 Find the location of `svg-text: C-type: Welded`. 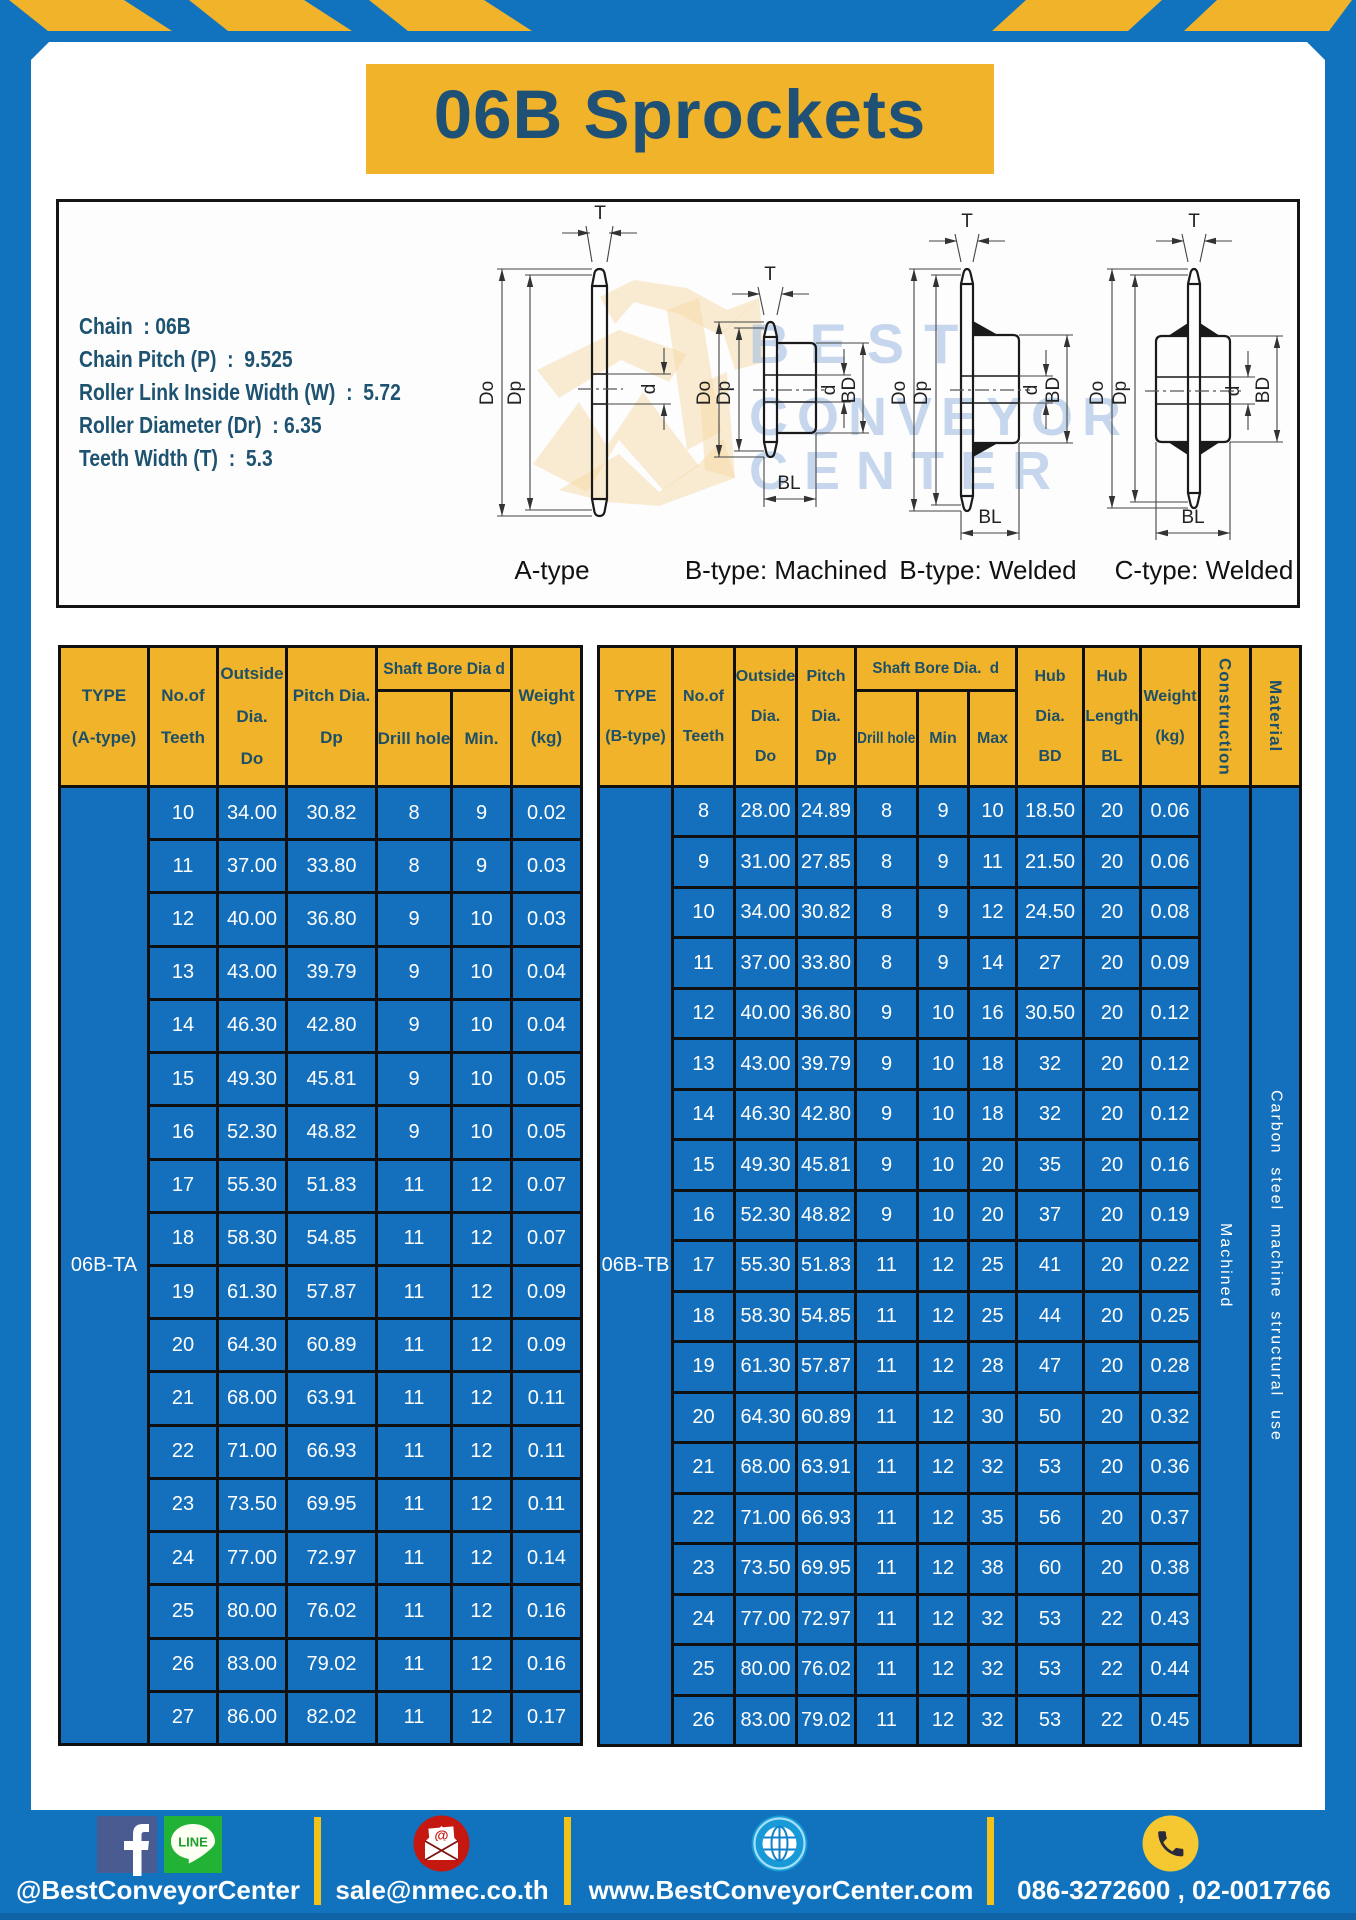

svg-text: C-type: Welded is located at coordinates (1204, 570).